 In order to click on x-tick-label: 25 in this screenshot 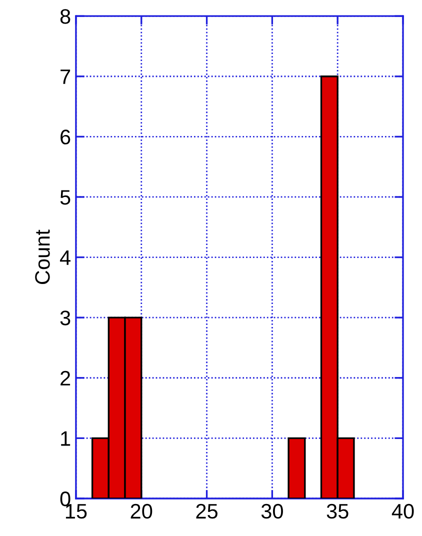, I will do `click(207, 511)`.